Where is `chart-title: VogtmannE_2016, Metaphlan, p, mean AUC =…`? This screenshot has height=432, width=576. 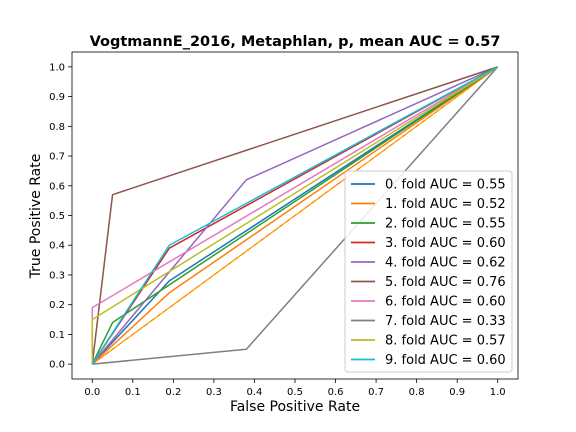
chart-title: VogtmannE_2016, Metaphlan, p, mean AUC =… is located at coordinates (295, 42).